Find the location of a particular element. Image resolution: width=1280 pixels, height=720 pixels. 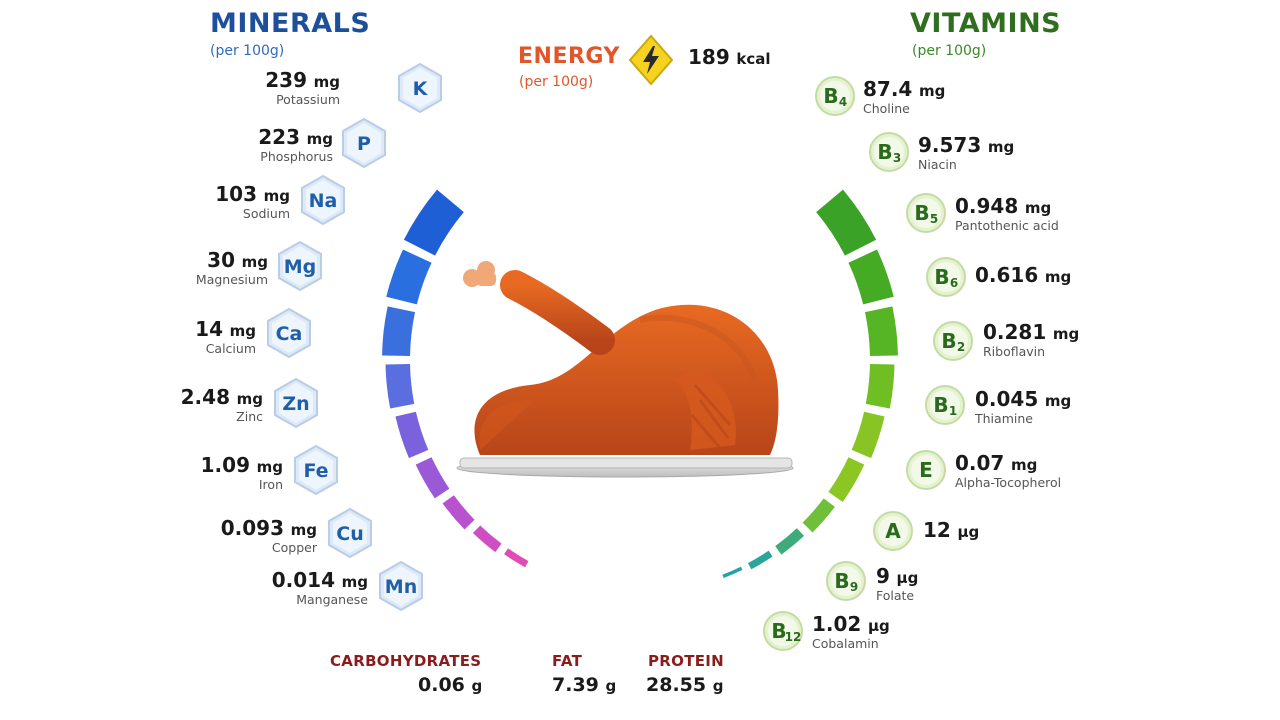

vitamin-subscript: 5 is located at coordinates (934, 219).